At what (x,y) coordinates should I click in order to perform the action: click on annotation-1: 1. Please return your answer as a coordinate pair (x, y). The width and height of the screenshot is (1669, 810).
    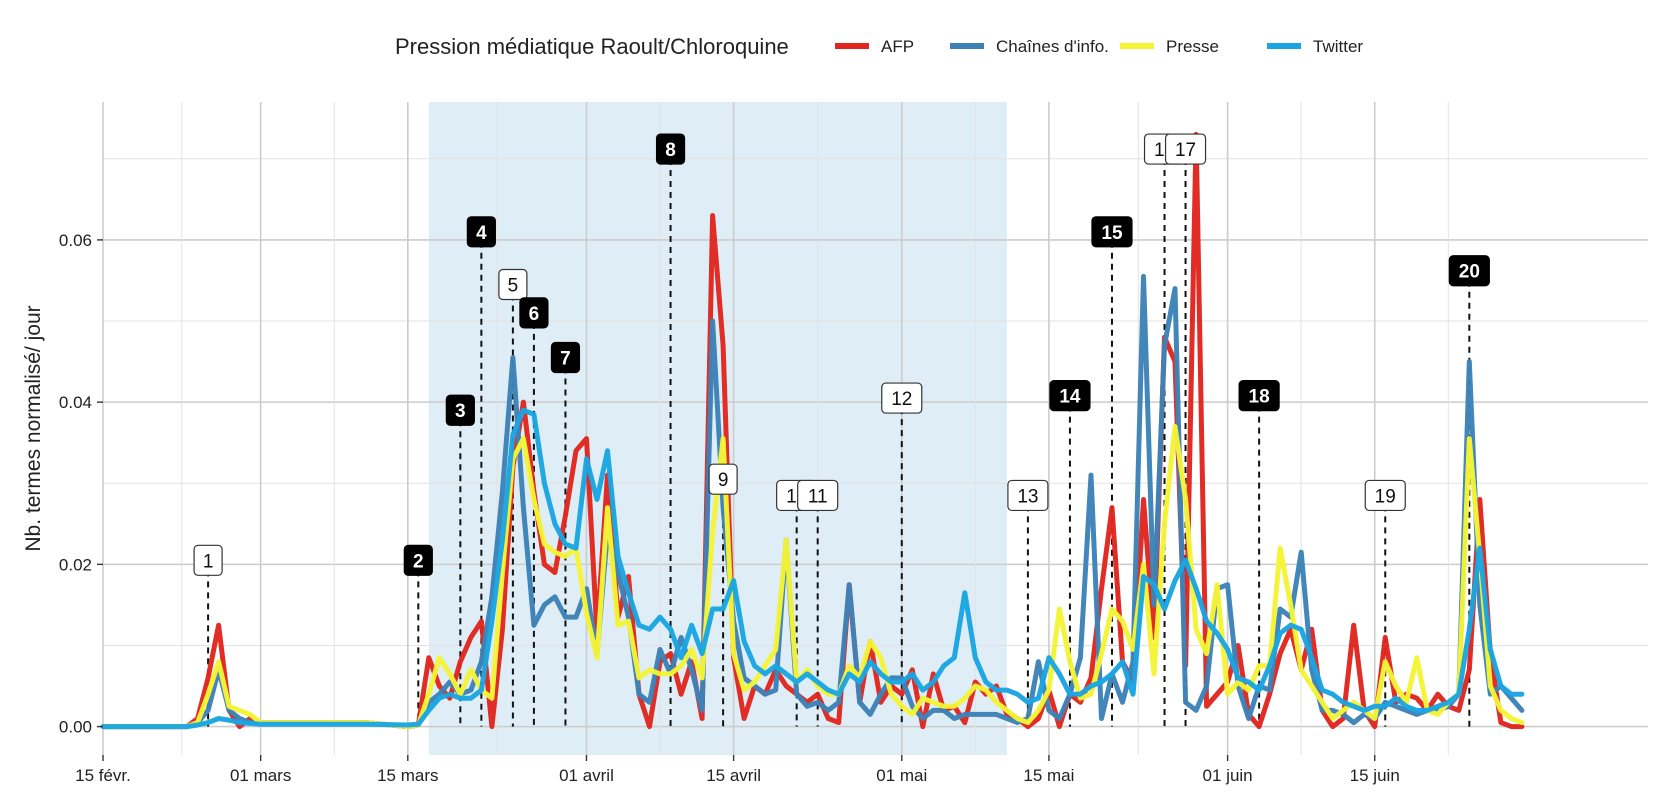
    Looking at the image, I should click on (208, 560).